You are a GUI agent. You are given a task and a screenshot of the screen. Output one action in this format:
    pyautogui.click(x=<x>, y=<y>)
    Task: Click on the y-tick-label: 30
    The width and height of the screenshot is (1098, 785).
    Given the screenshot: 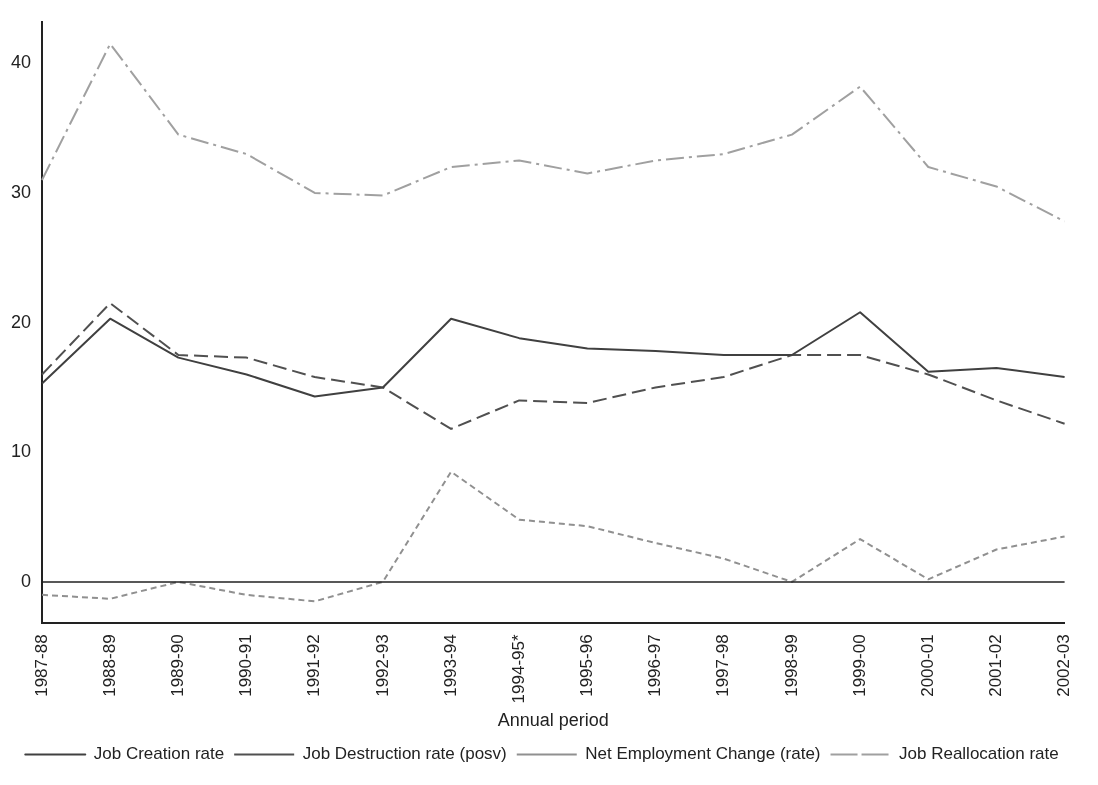 What is the action you would take?
    pyautogui.click(x=21, y=191)
    